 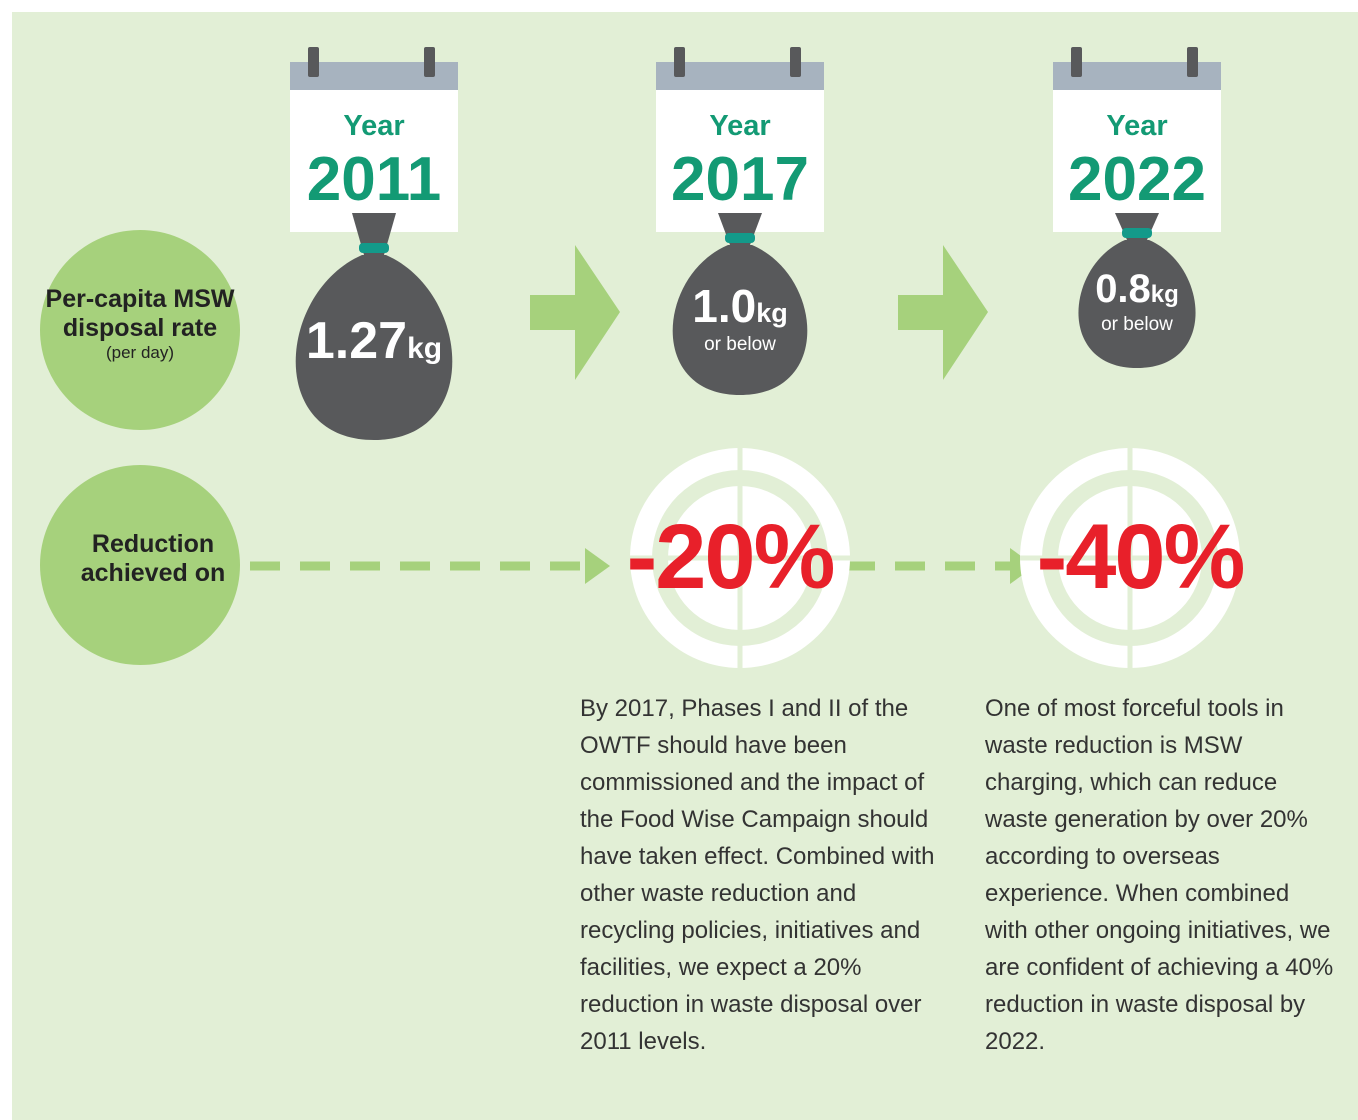 What do you see at coordinates (1123, 289) in the screenshot?
I see `amount-value: 0.8` at bounding box center [1123, 289].